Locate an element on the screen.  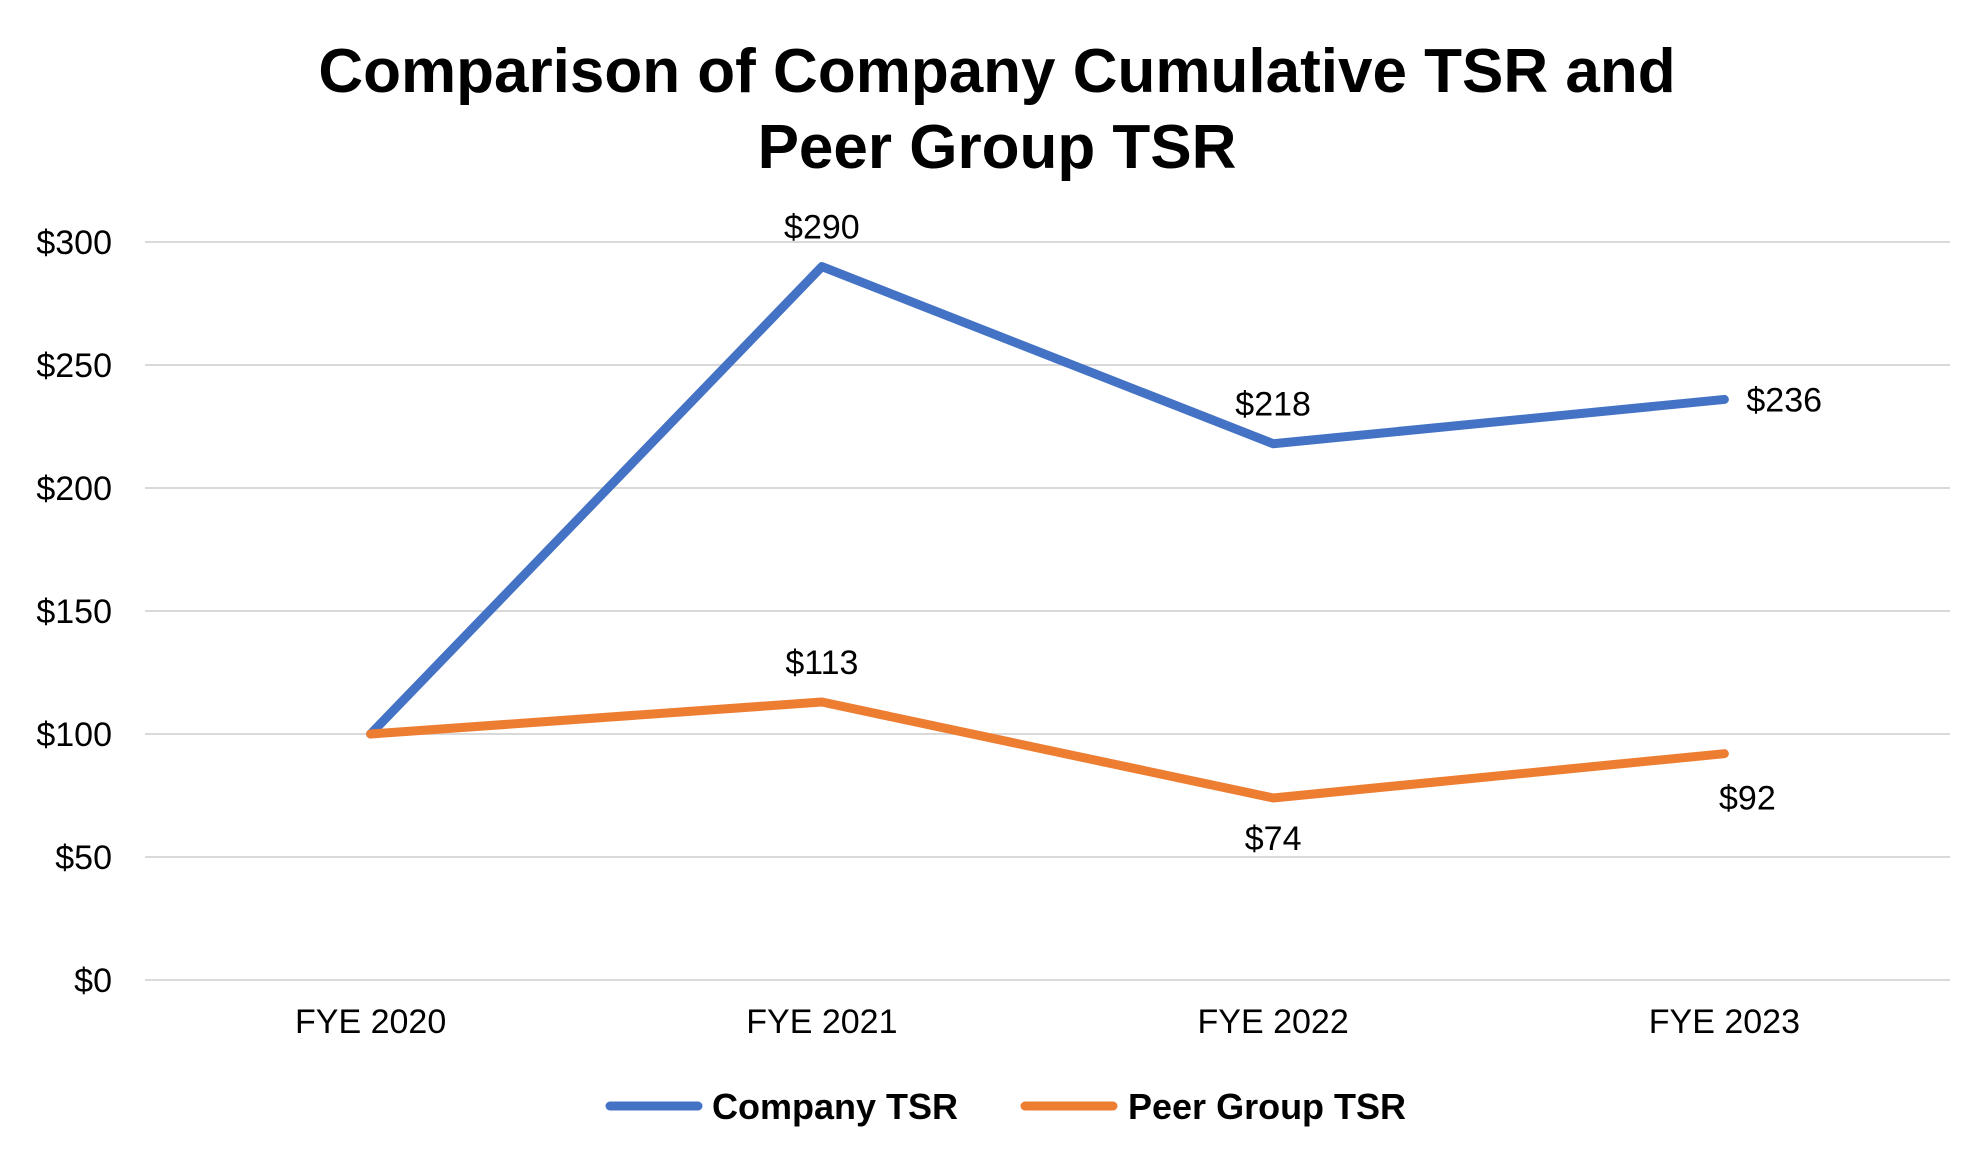
data-label: $74 is located at coordinates (1273, 839).